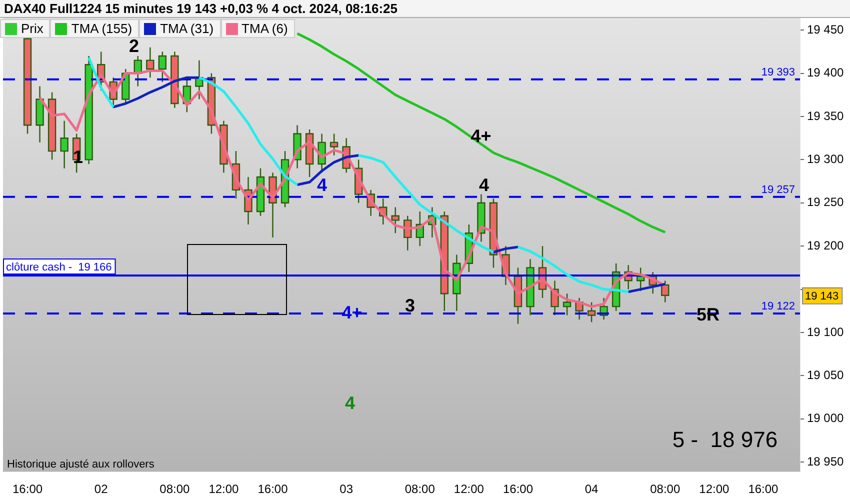 This screenshot has height=500, width=850. Describe the element at coordinates (825, 159) in the screenshot. I see `y-tick-label: 19 300` at that location.